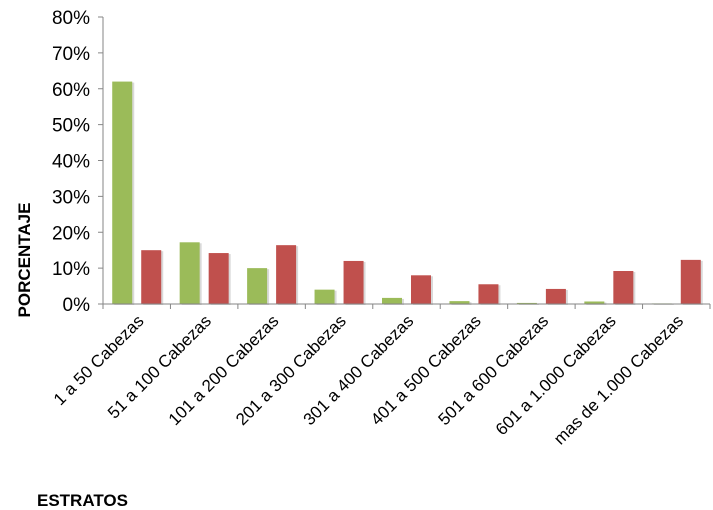 Image resolution: width=713 pixels, height=510 pixels. What do you see at coordinates (663, 304) in the screenshot?
I see `bar-shadow` at bounding box center [663, 304].